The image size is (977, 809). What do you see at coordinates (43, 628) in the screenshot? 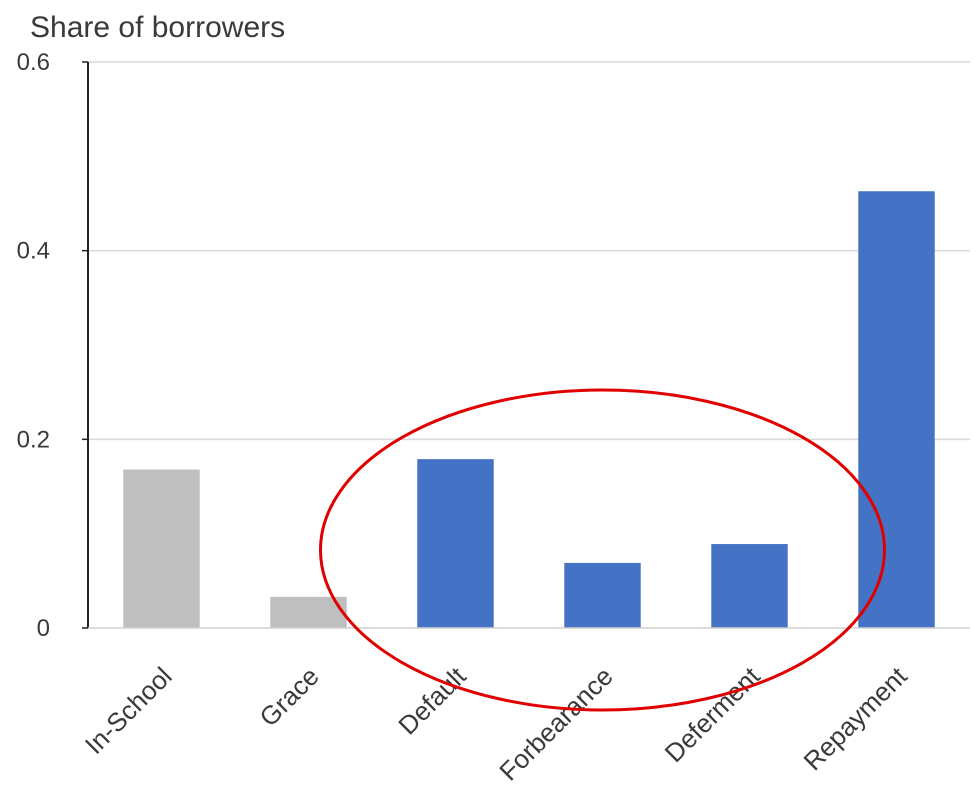
I see `y-tick-label: 0` at bounding box center [43, 628].